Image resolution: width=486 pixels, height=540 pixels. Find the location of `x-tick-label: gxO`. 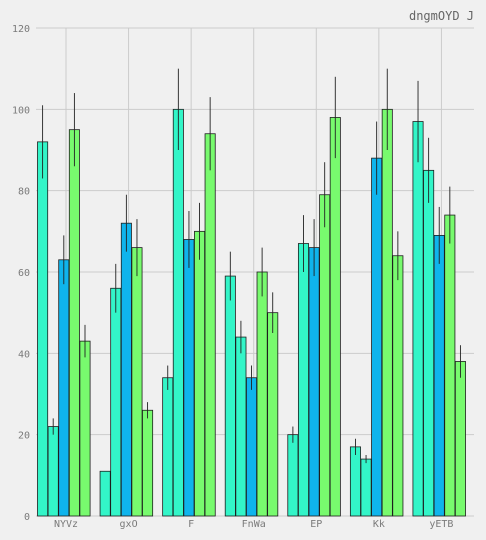

x-tick-label: gxO is located at coordinates (129, 524).